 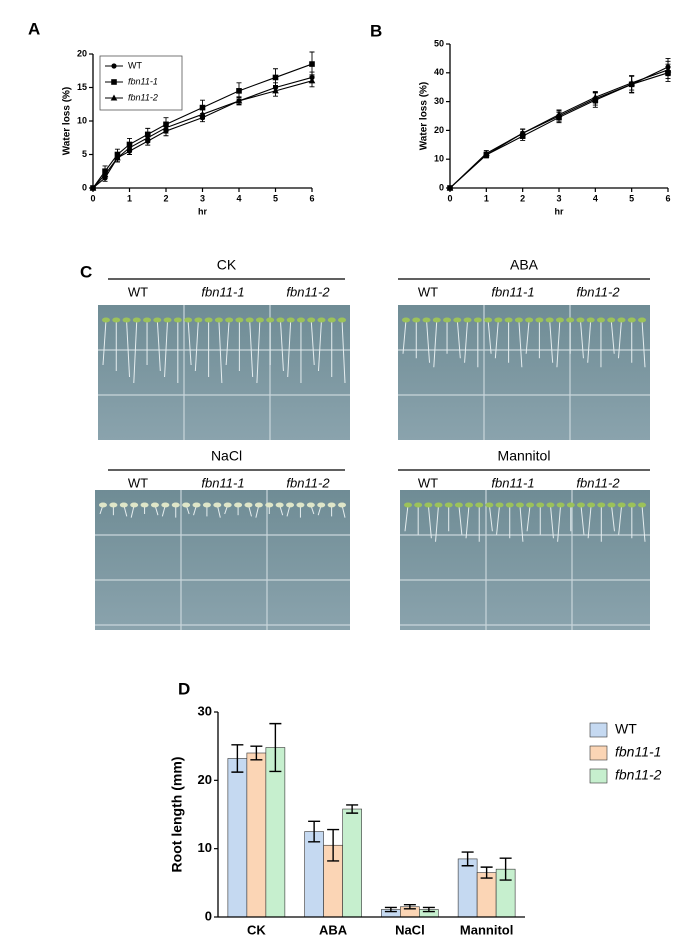 What do you see at coordinates (595, 198) in the screenshot?
I see `x-tick-label: 4` at bounding box center [595, 198].